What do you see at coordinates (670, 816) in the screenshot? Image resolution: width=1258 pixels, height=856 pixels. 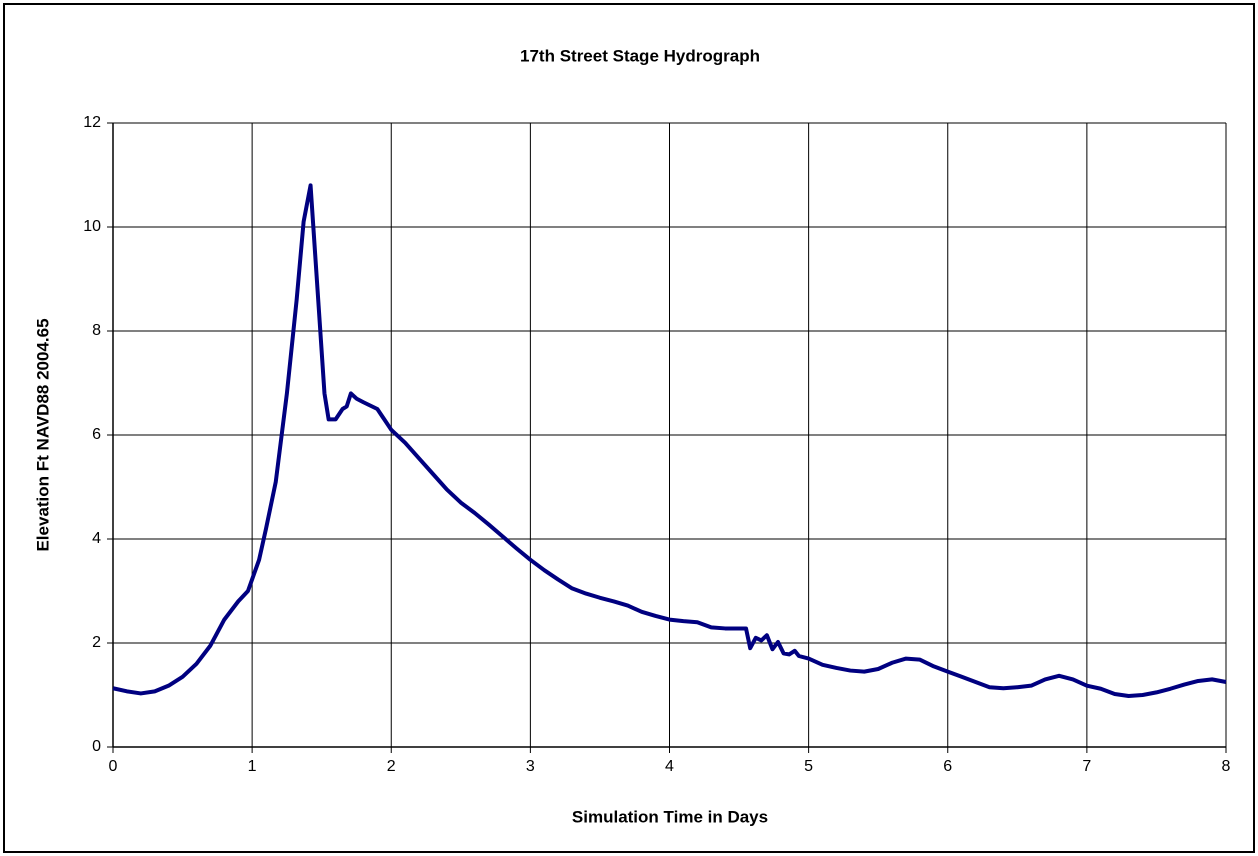 I see `x-axis-label: Simulation Time in Days` at bounding box center [670, 816].